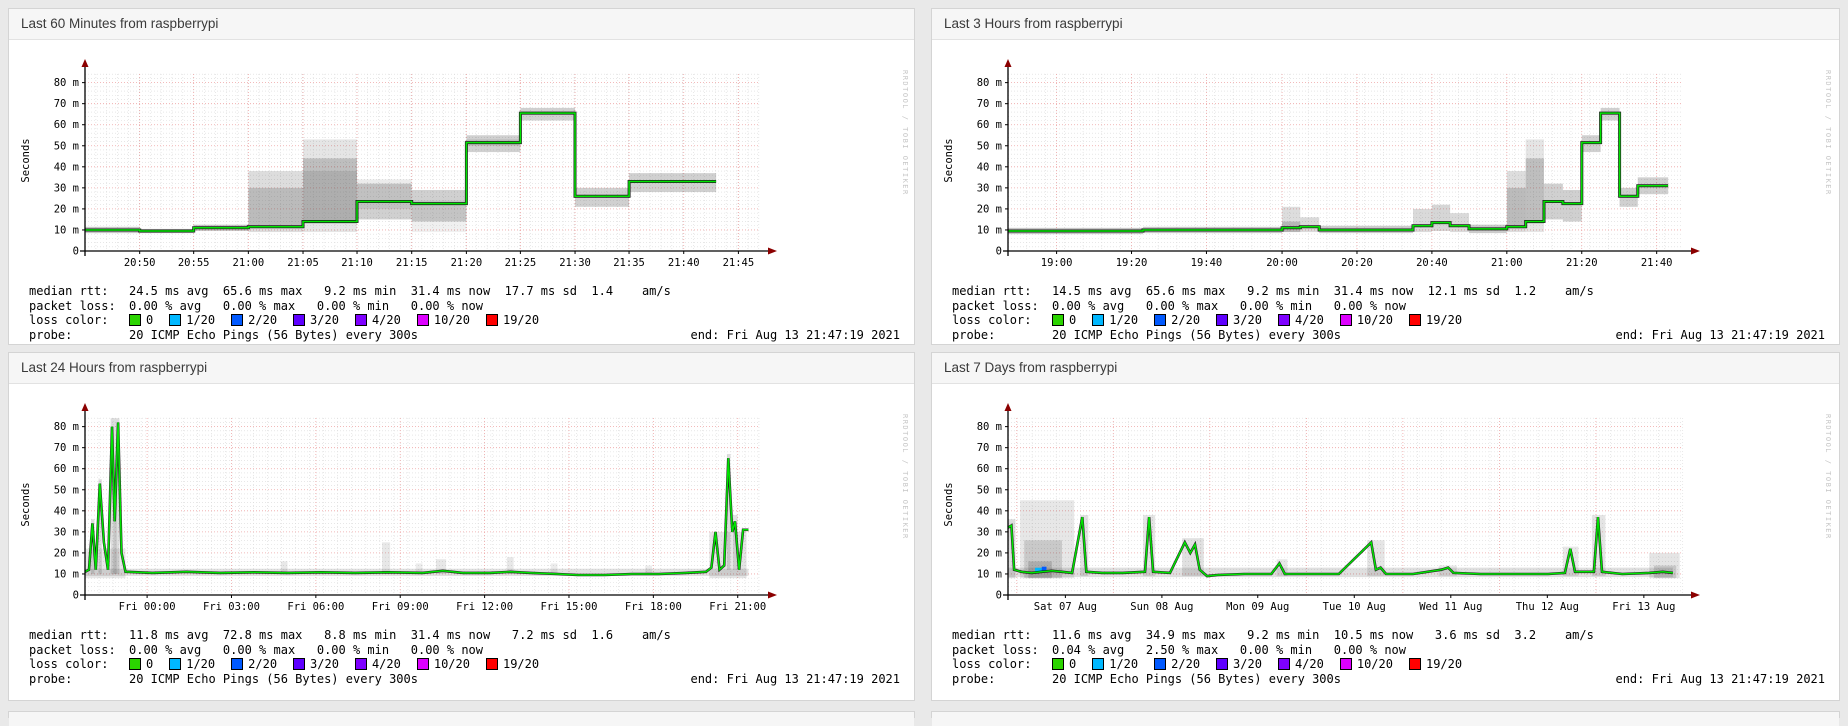 The height and width of the screenshot is (726, 1848). What do you see at coordinates (1257, 607) in the screenshot?
I see `svg-text: Mon 09 Aug` at bounding box center [1257, 607].